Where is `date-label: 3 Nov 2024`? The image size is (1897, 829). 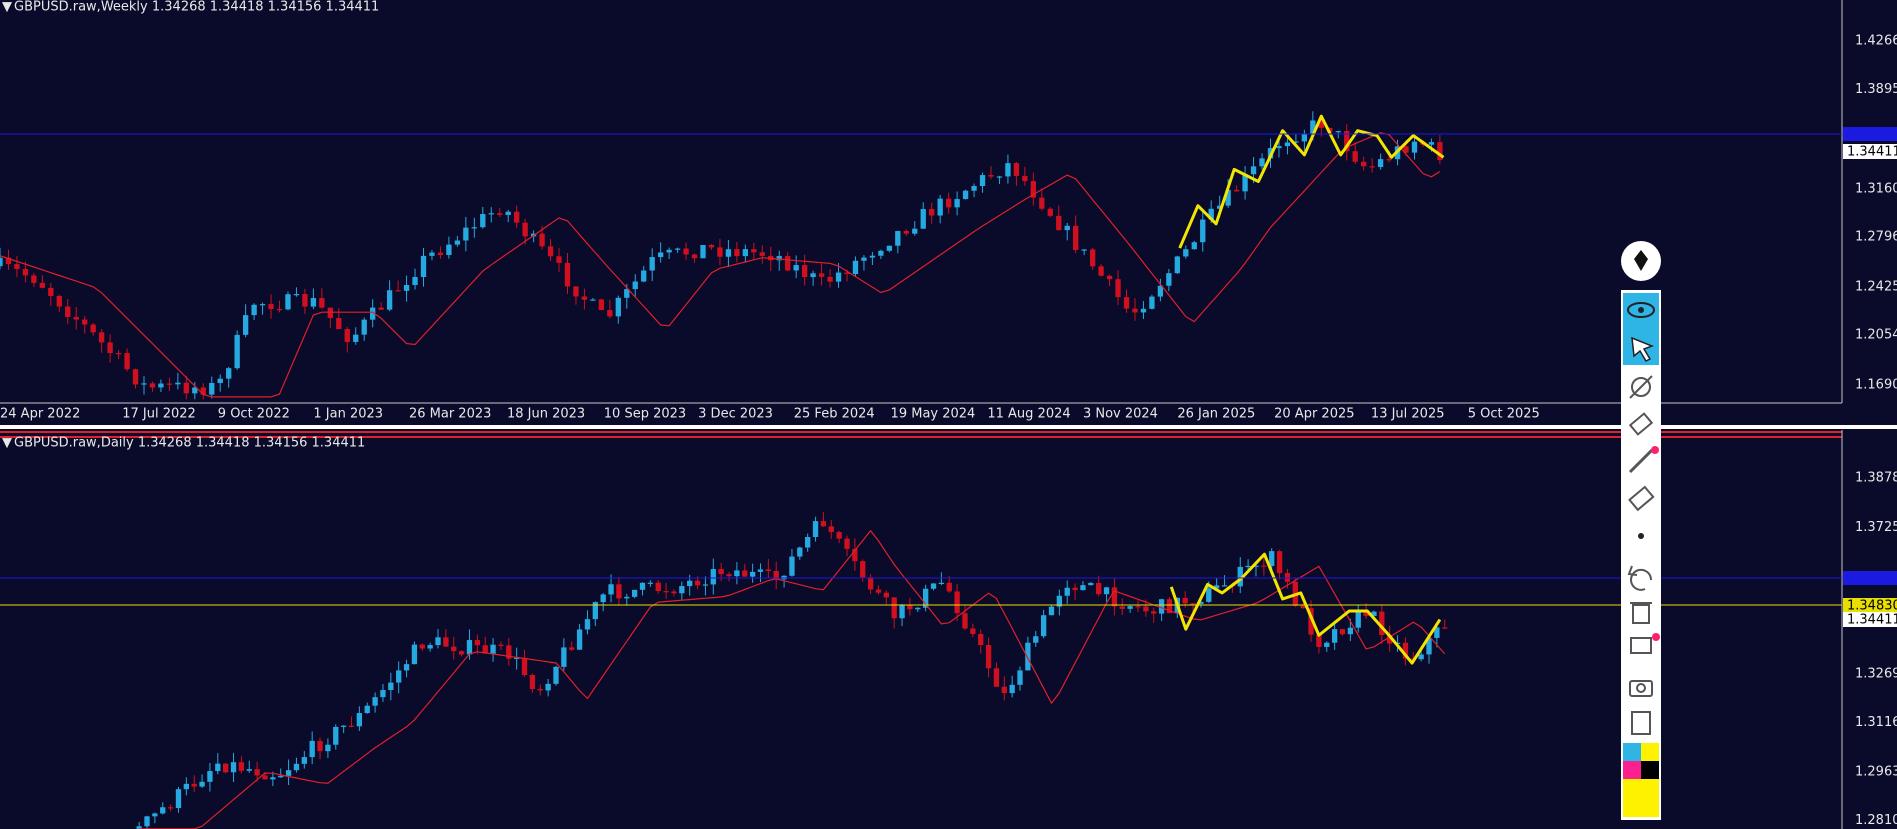
date-label: 3 Nov 2024 is located at coordinates (1120, 414).